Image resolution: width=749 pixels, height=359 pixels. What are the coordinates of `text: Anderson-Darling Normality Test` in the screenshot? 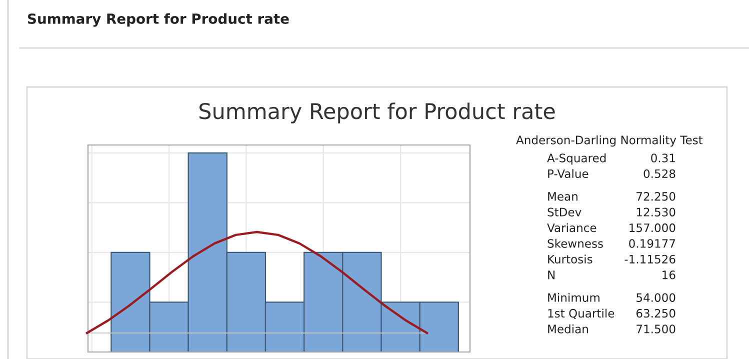 It's located at (609, 141).